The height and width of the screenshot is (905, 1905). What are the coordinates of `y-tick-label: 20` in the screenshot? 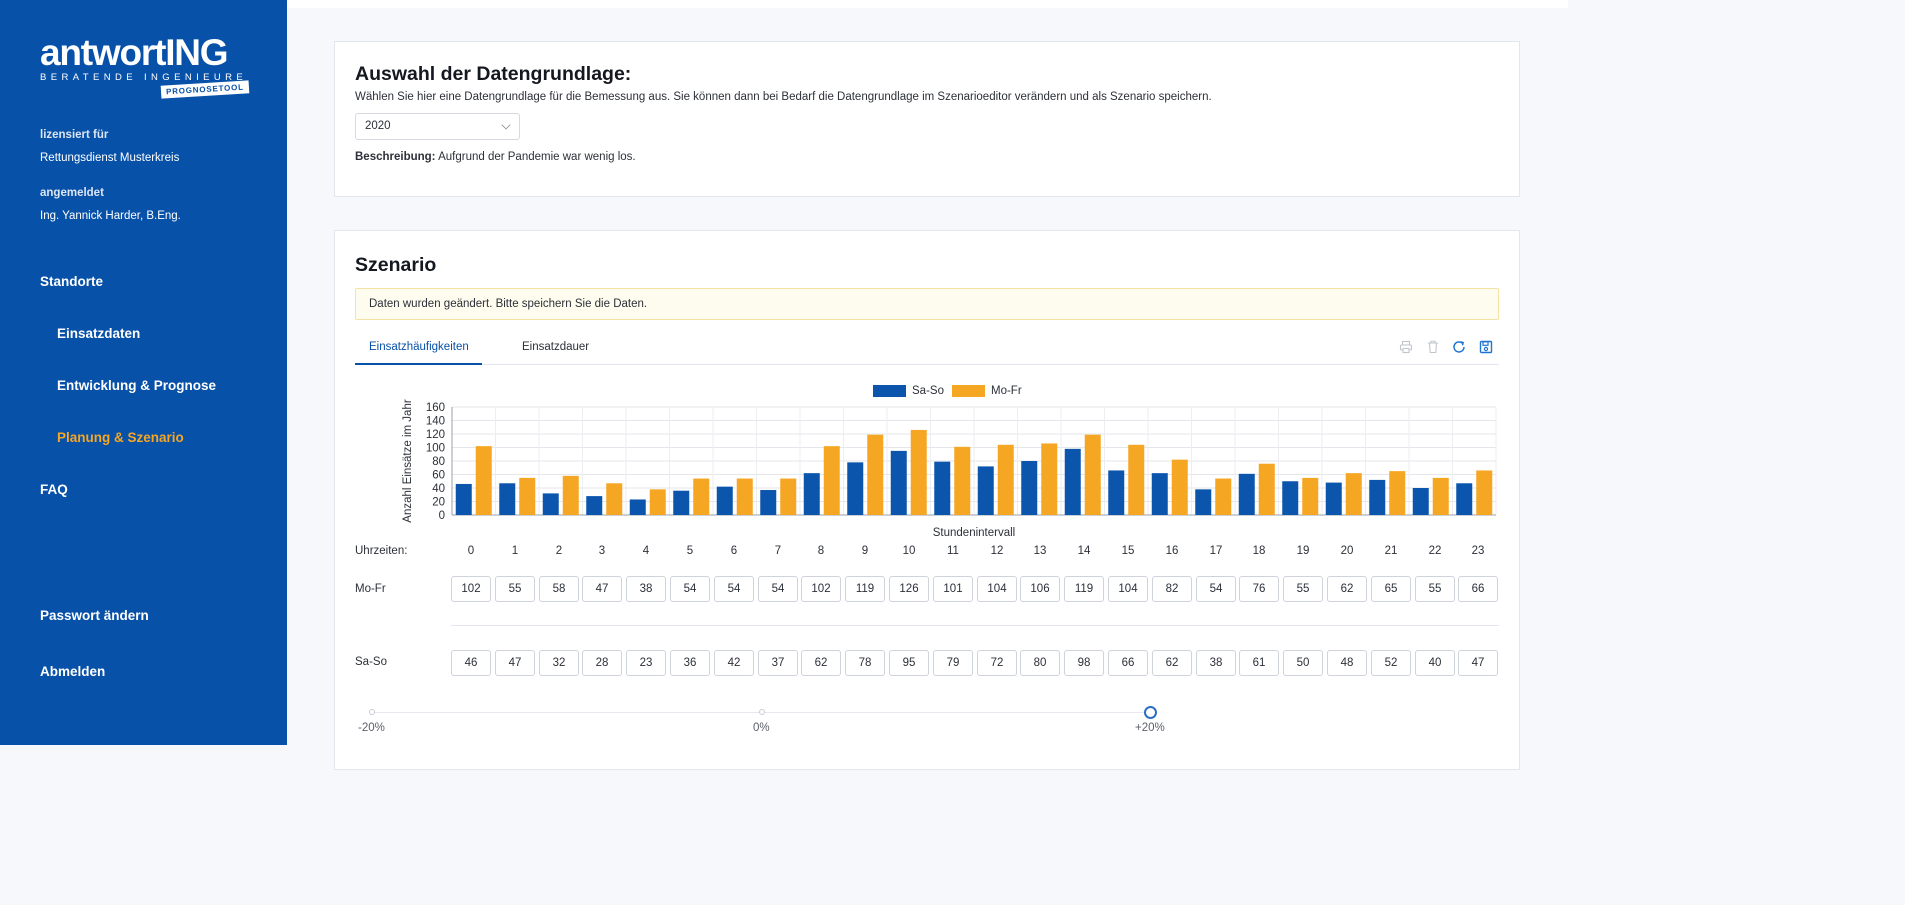 It's located at (438, 503).